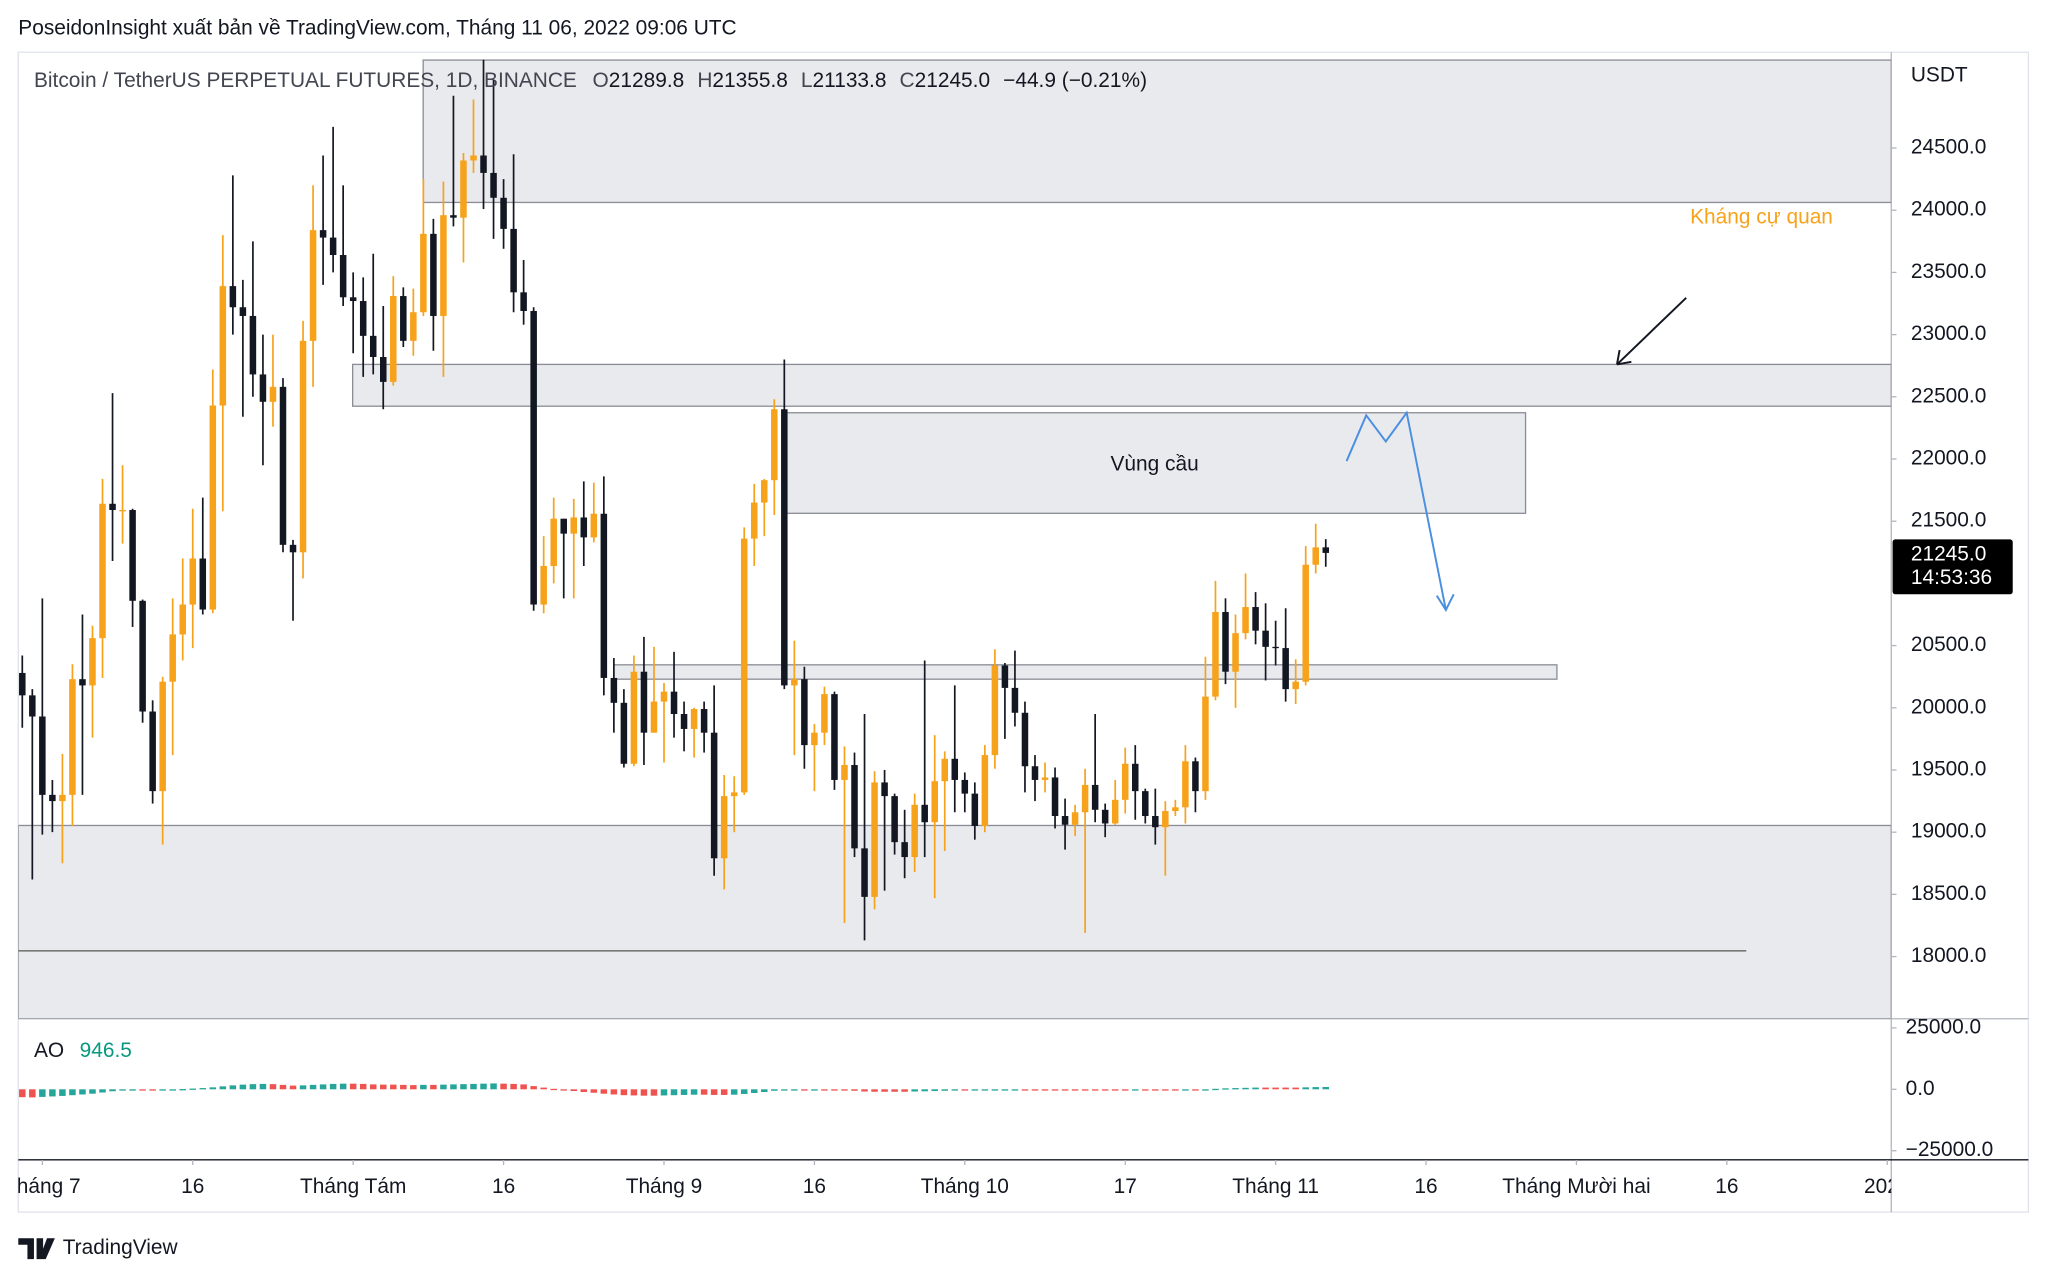  I want to click on y-tick-label: 23500.0, so click(1948, 271).